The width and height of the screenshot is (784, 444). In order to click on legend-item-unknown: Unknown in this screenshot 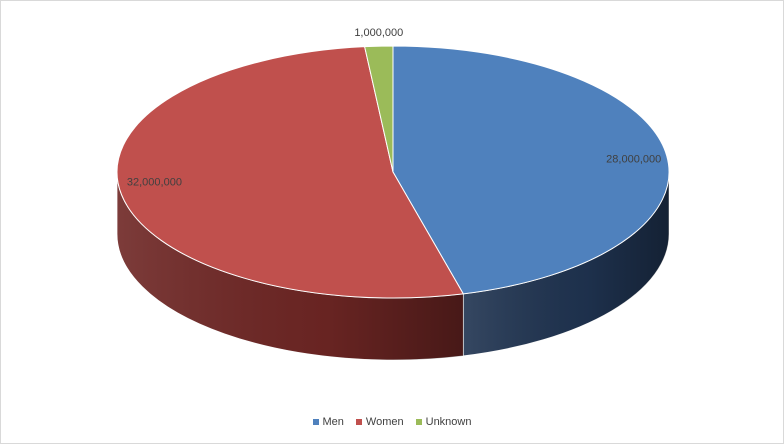, I will do `click(443, 422)`.